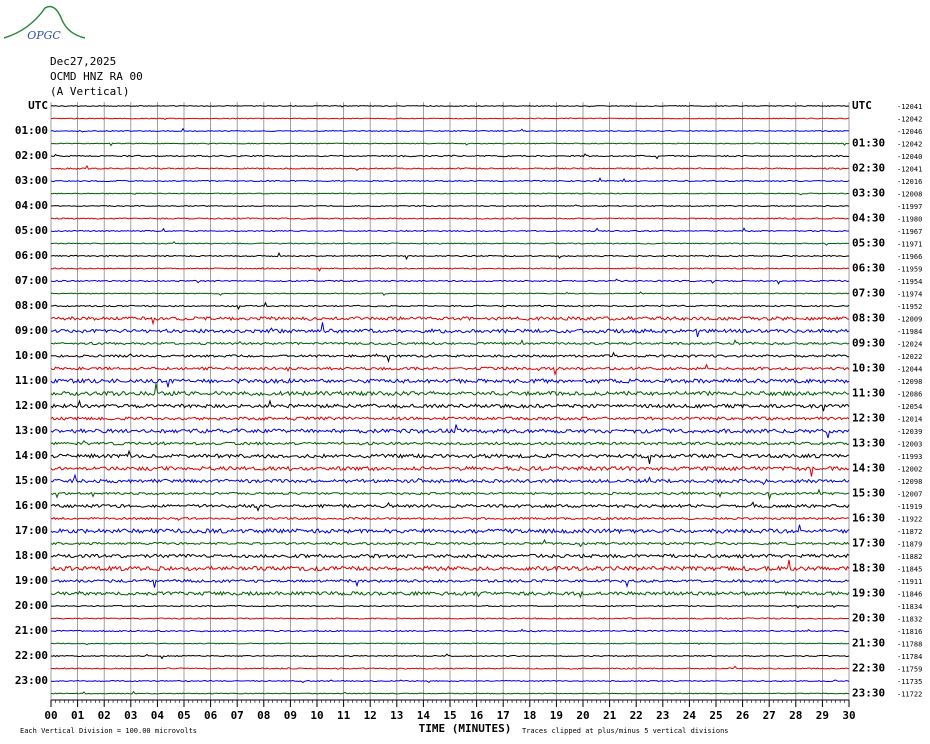  I want to click on row-label-left: 14:00, so click(31, 455).